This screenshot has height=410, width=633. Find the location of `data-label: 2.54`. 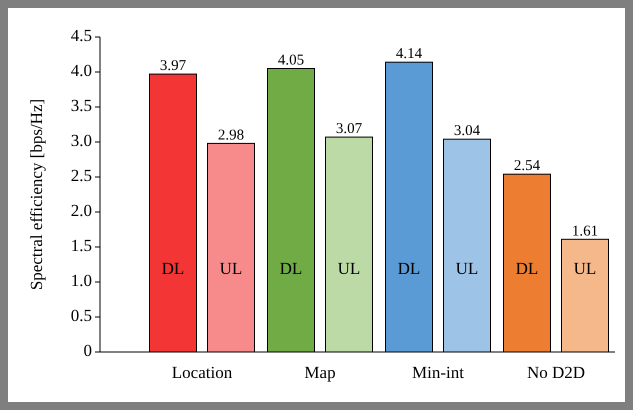

data-label: 2.54 is located at coordinates (527, 166).